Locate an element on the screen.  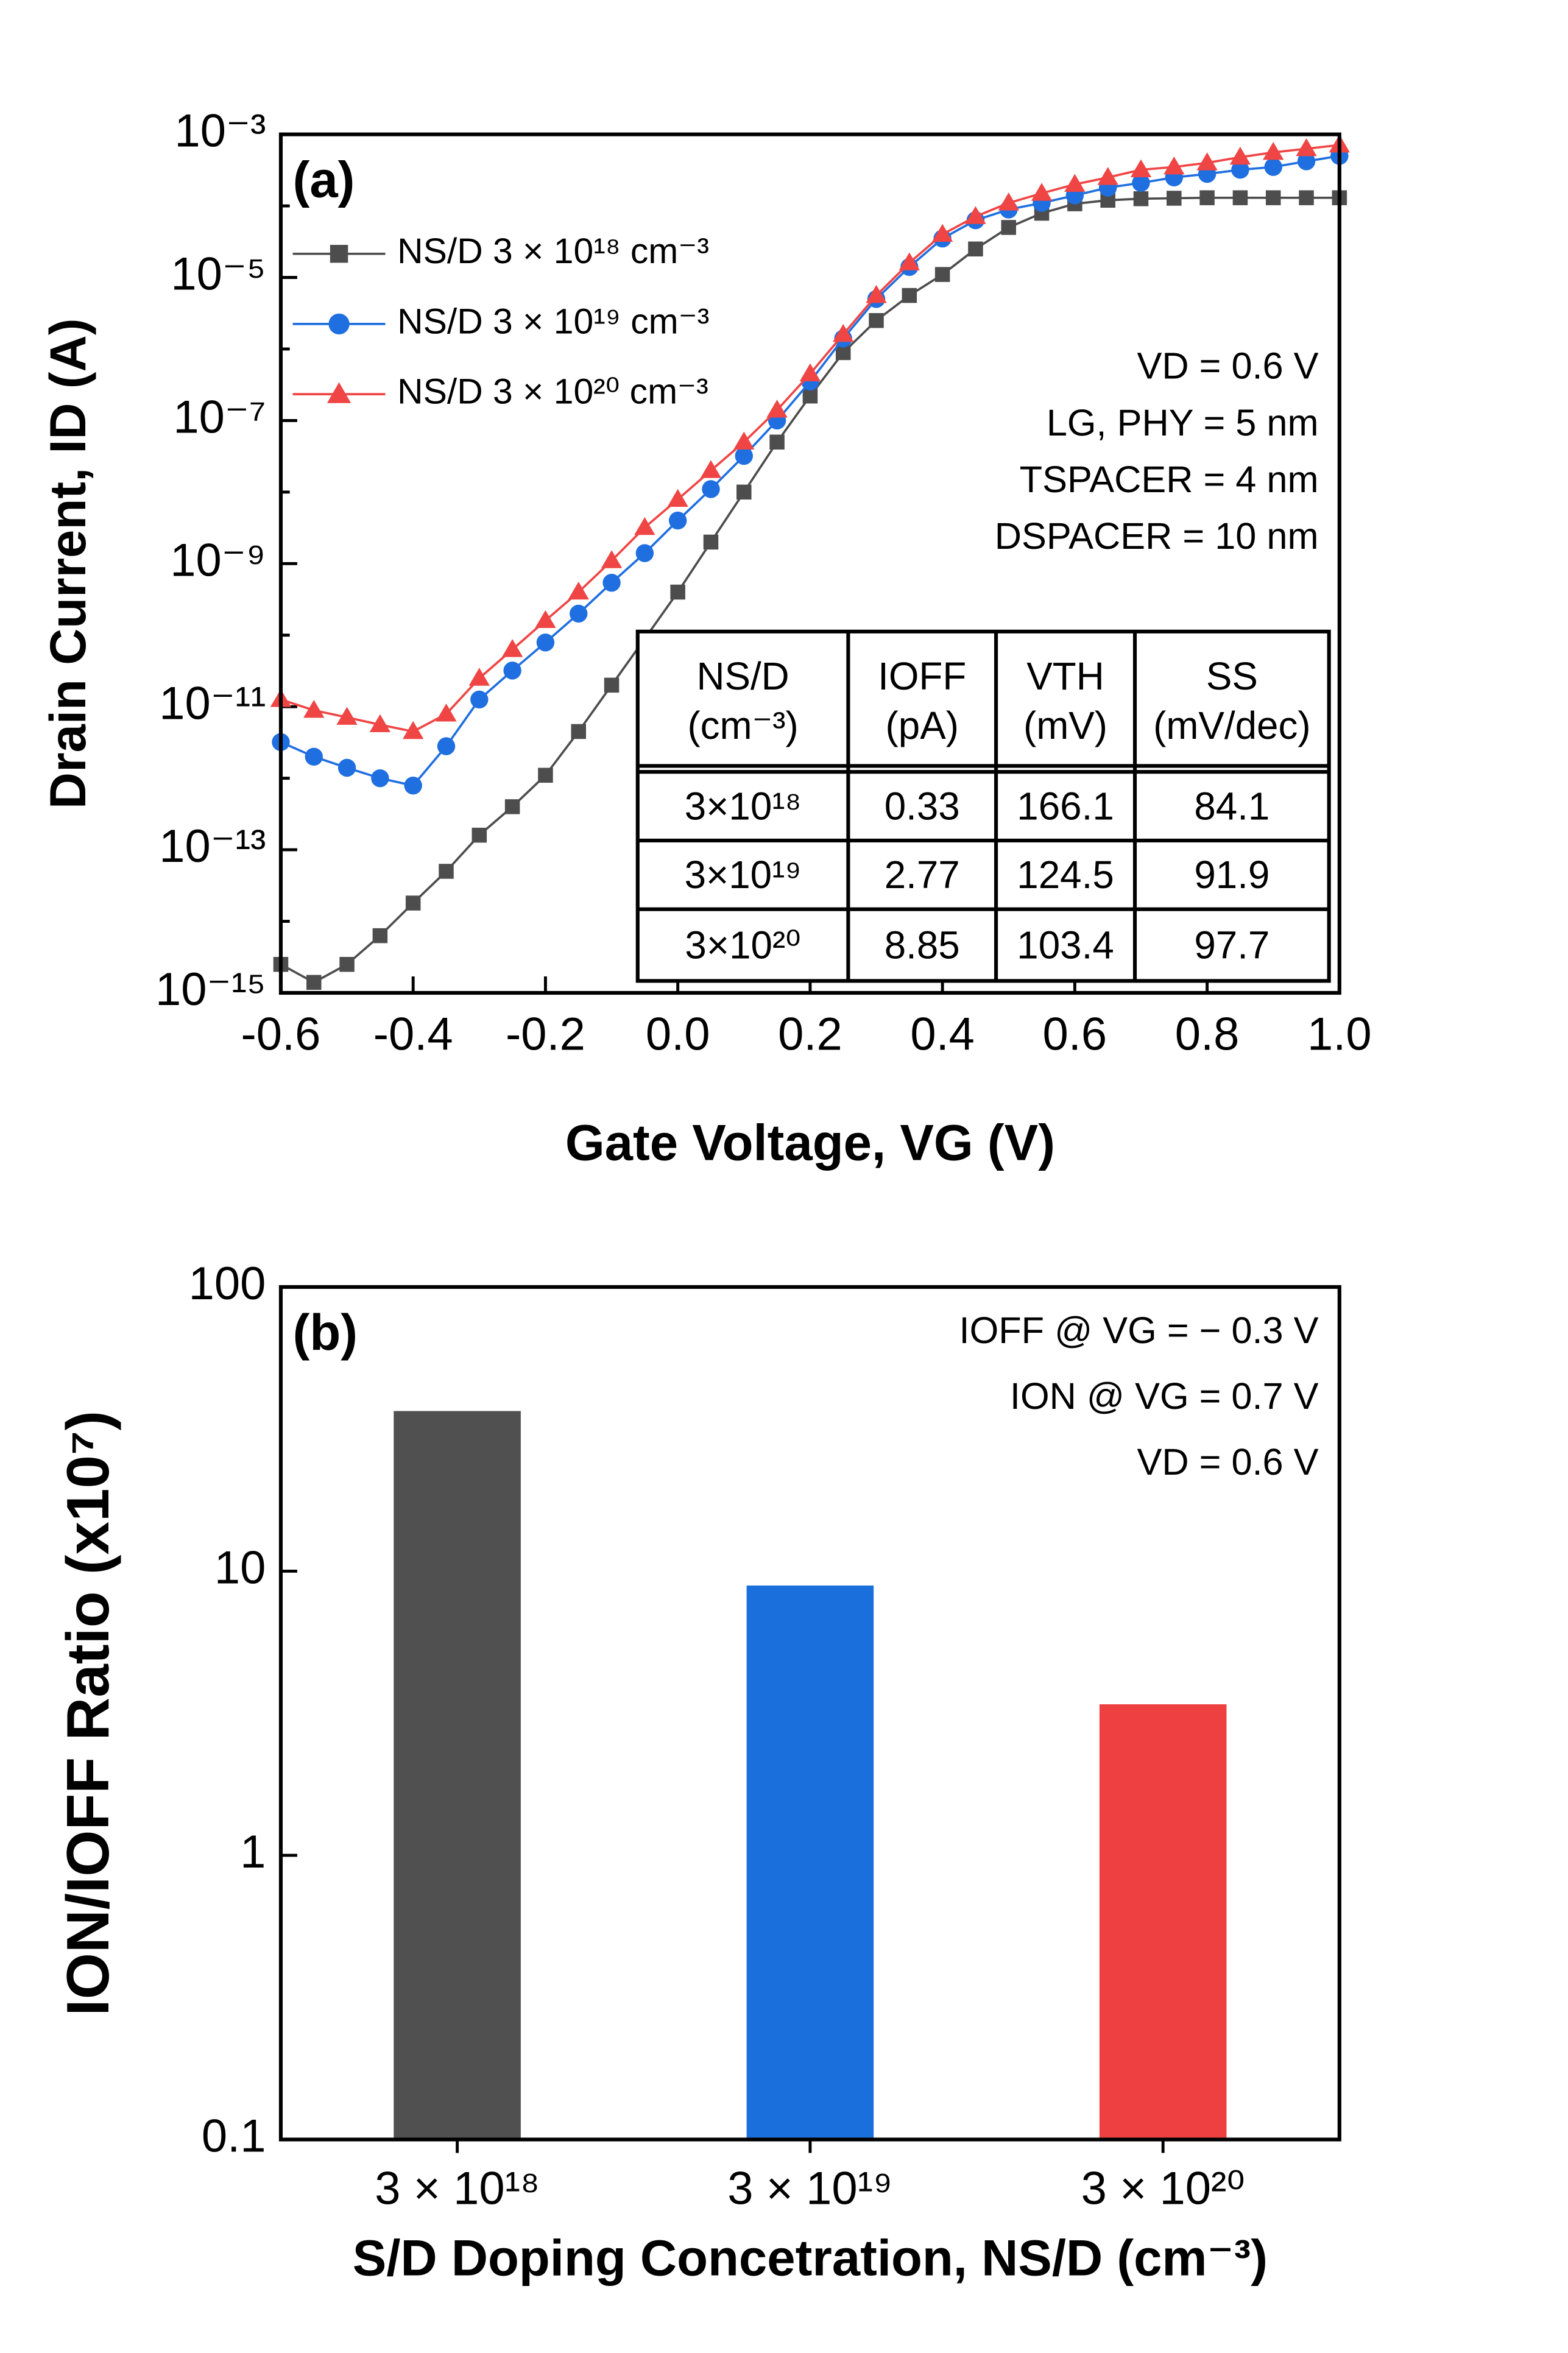
table-cell: 0.33 is located at coordinates (922, 806).